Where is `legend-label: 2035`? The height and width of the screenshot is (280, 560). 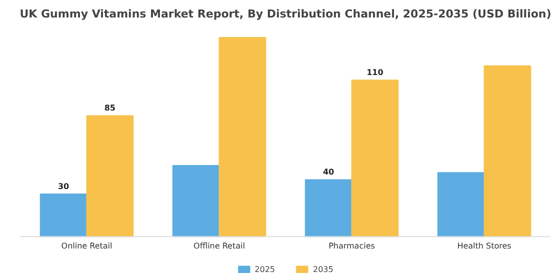 legend-label: 2035 is located at coordinates (323, 269).